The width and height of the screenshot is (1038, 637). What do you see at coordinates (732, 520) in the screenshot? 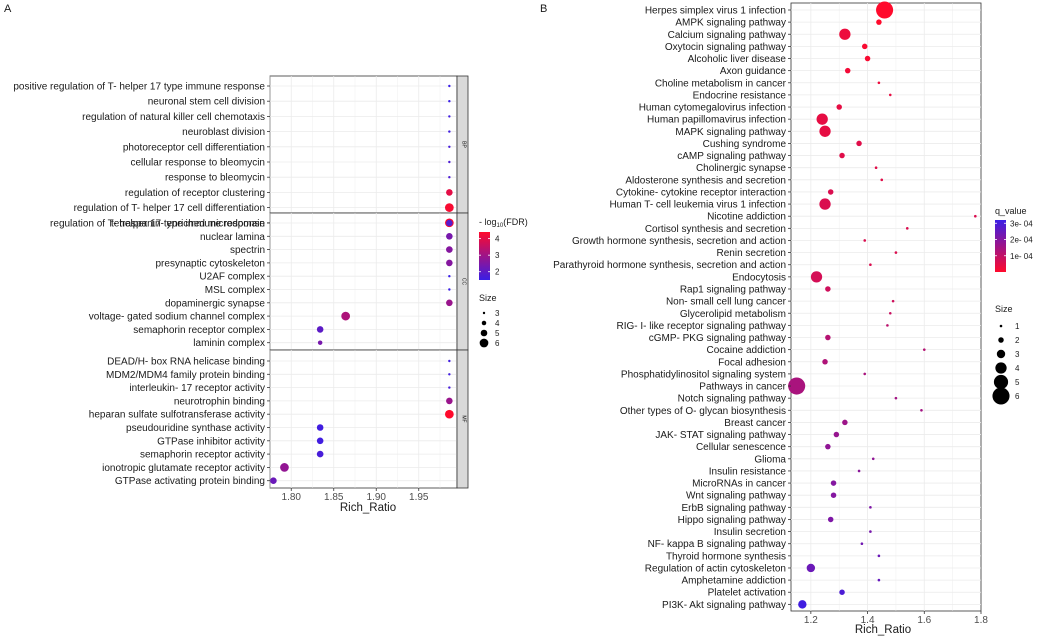
I see `panel-b-term-label: Hippo signaling pathway` at bounding box center [732, 520].